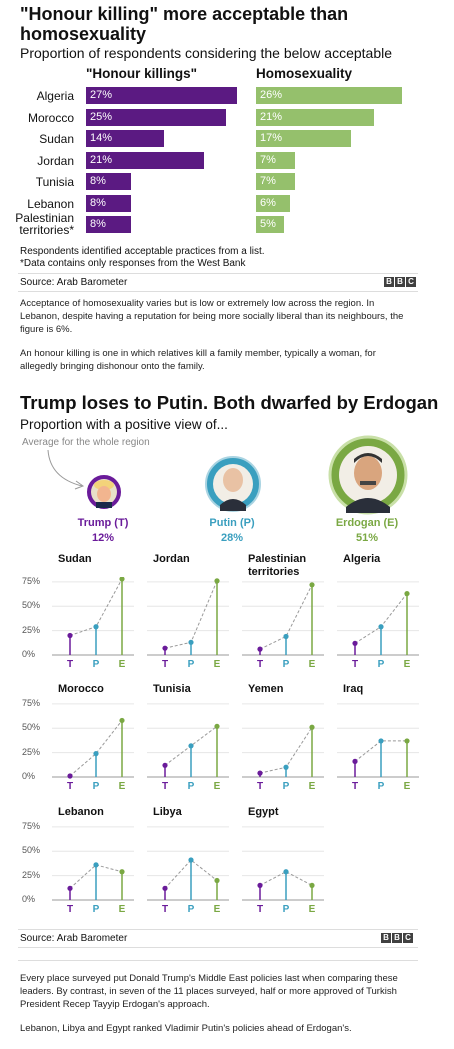  Describe the element at coordinates (101, 95) in the screenshot. I see `bar-value-label: 27%` at that location.